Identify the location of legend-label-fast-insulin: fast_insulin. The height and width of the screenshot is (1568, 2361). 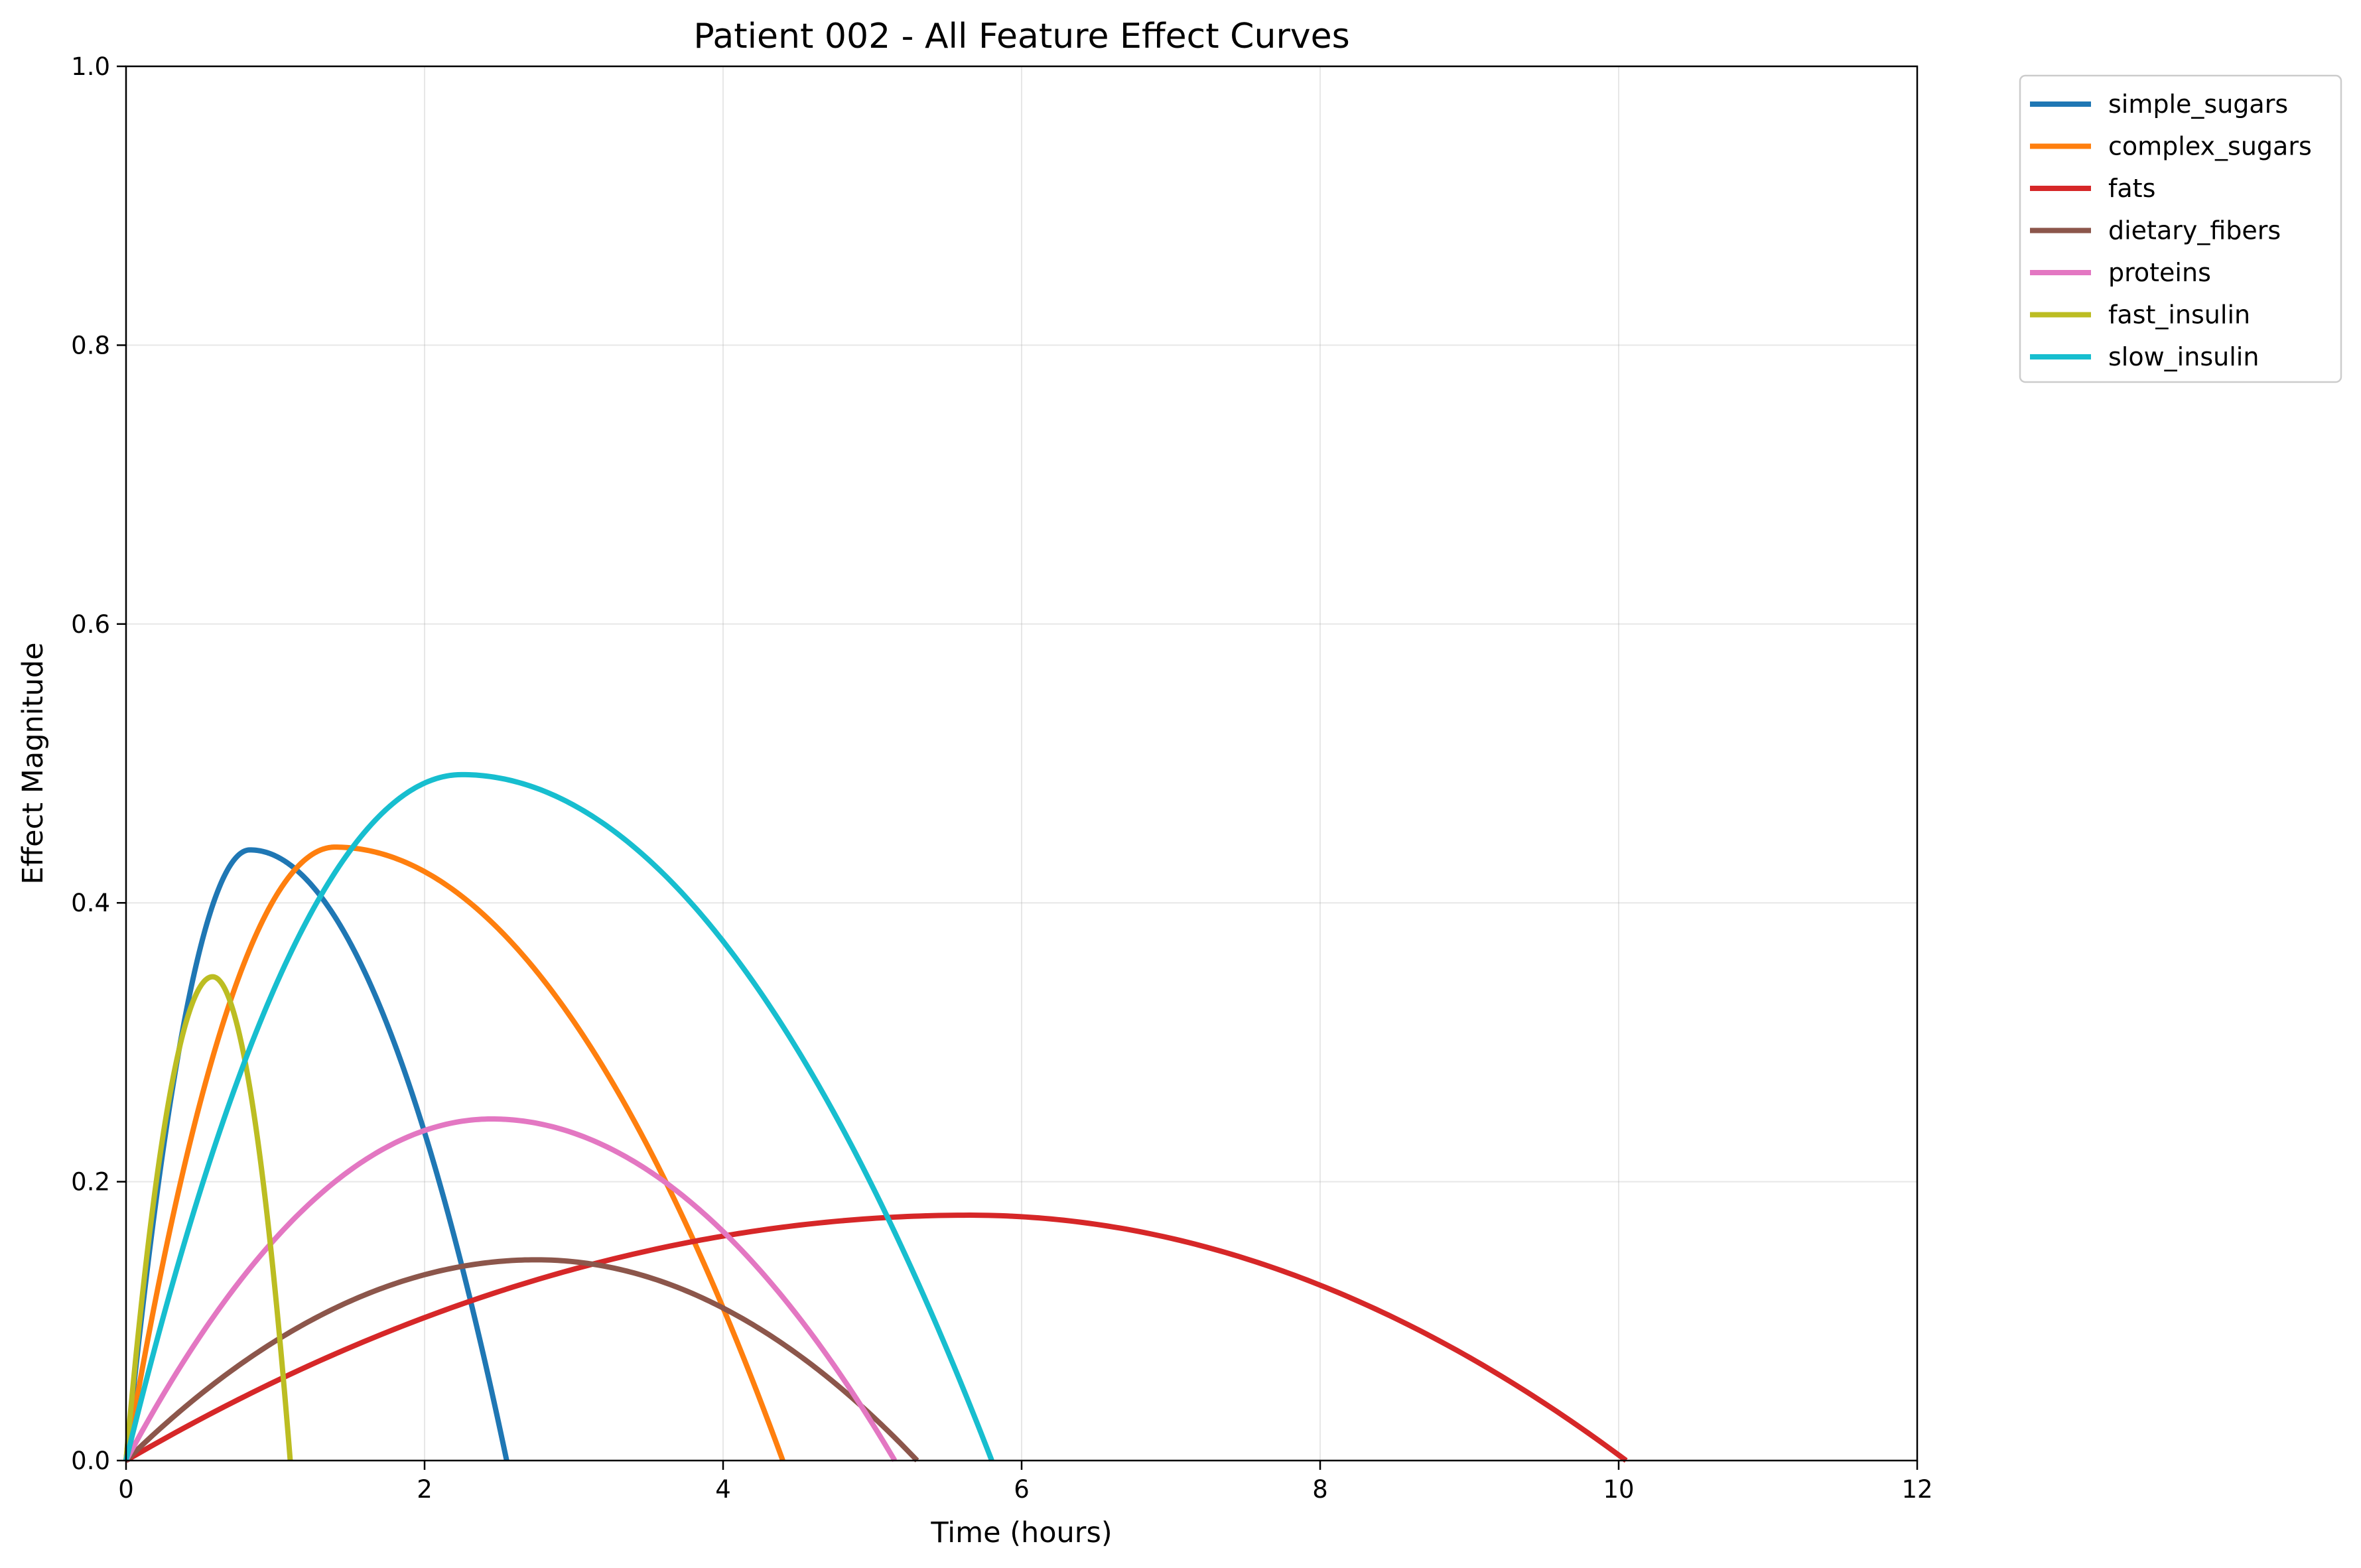
(2179, 315).